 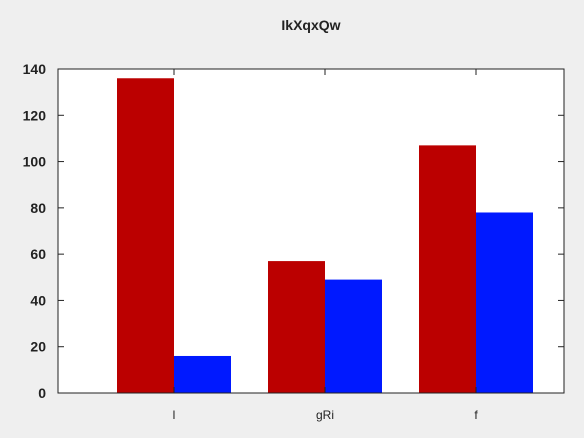 I want to click on bar-series2-f, so click(x=504, y=302).